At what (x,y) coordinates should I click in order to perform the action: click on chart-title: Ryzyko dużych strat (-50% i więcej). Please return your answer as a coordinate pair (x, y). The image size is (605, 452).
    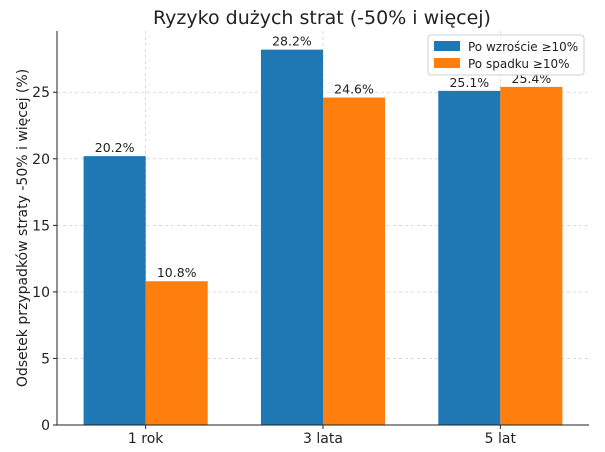
    Looking at the image, I should click on (322, 18).